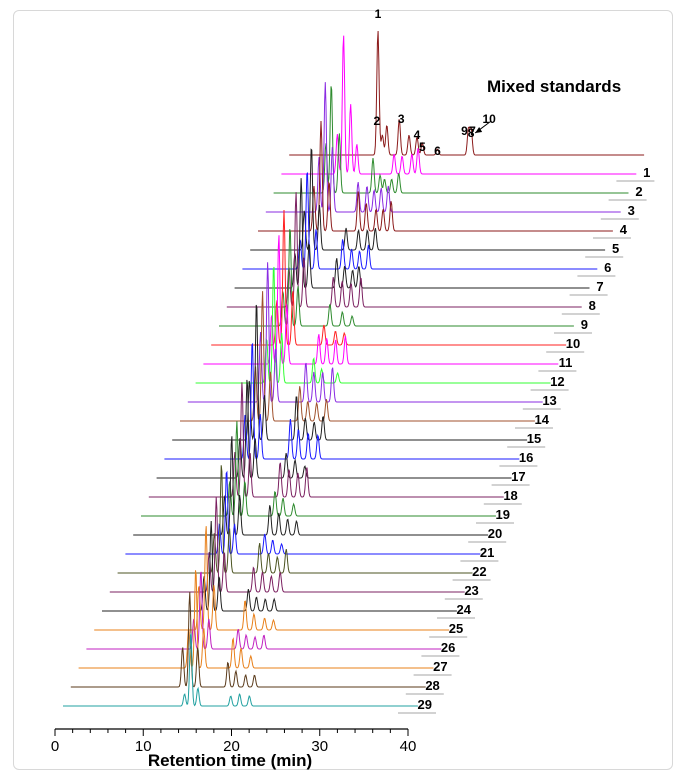 Image resolution: width=677 pixels, height=774 pixels. What do you see at coordinates (615, 248) in the screenshot?
I see `trace-label: 5` at bounding box center [615, 248].